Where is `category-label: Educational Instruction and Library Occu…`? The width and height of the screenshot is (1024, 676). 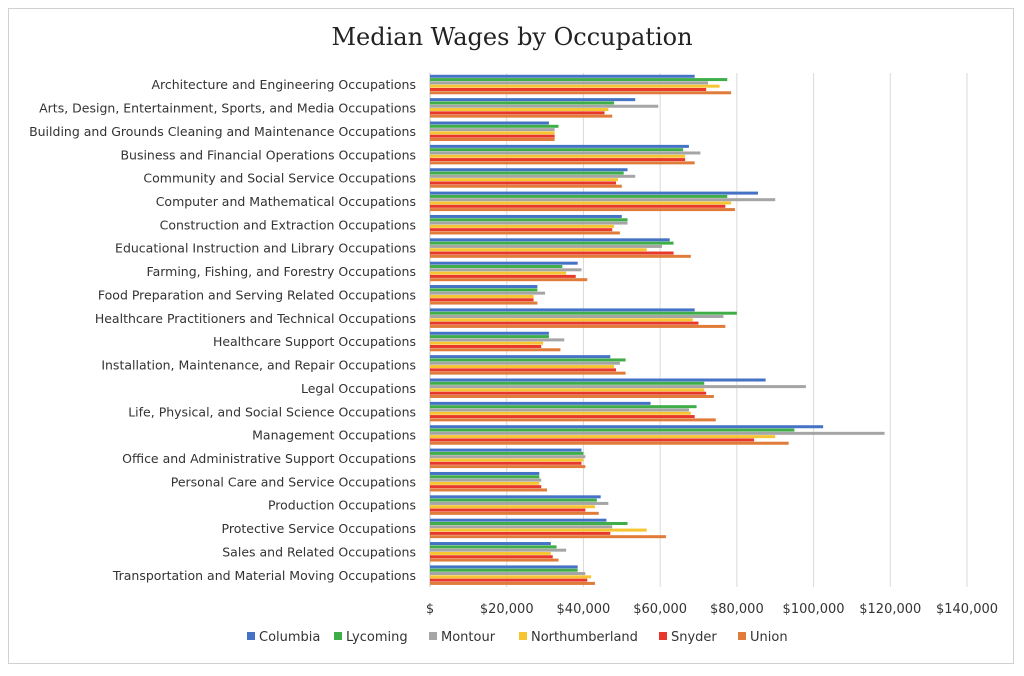
category-label: Educational Instruction and Library Occu… is located at coordinates (265, 248).